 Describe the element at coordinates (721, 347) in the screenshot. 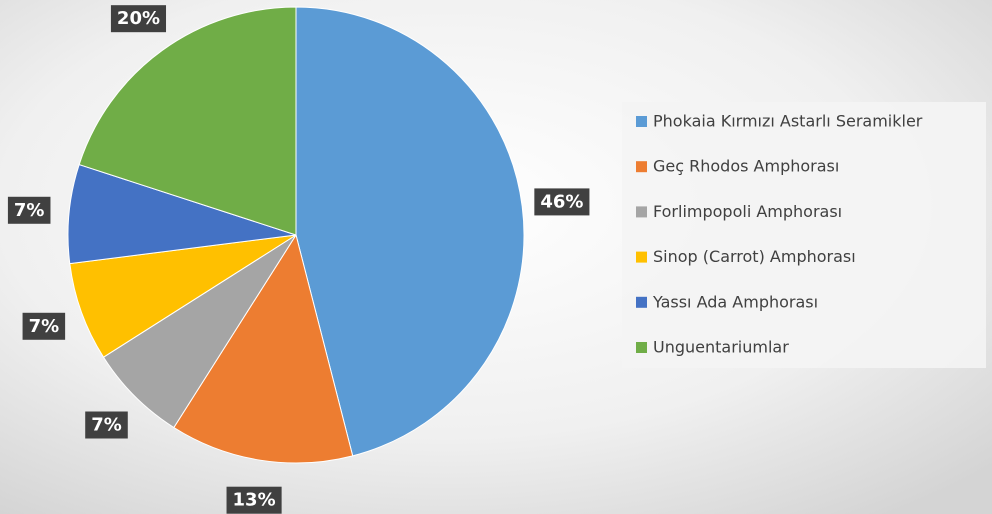

I see `legend-label: Unguentariumlar` at that location.